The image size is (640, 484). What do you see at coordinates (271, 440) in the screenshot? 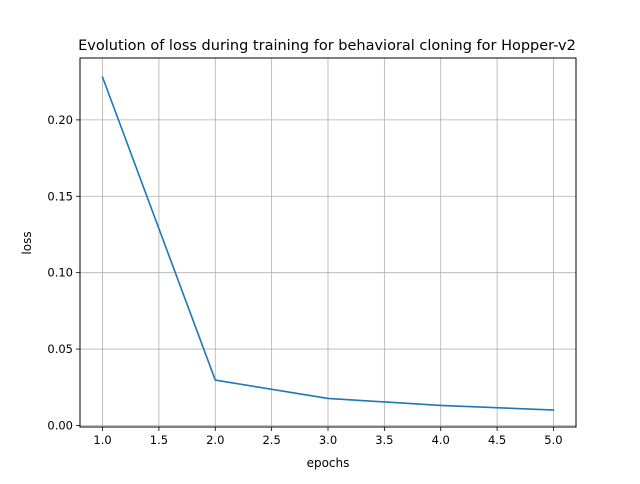
I see `x-tick-label: 2.5` at bounding box center [271, 440].